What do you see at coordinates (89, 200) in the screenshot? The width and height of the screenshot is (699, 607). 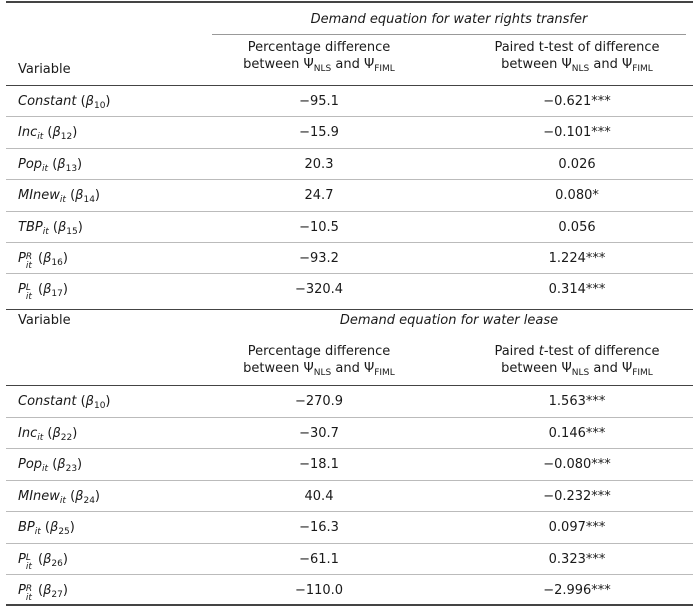 I see `beta-subscript: 14` at bounding box center [89, 200].